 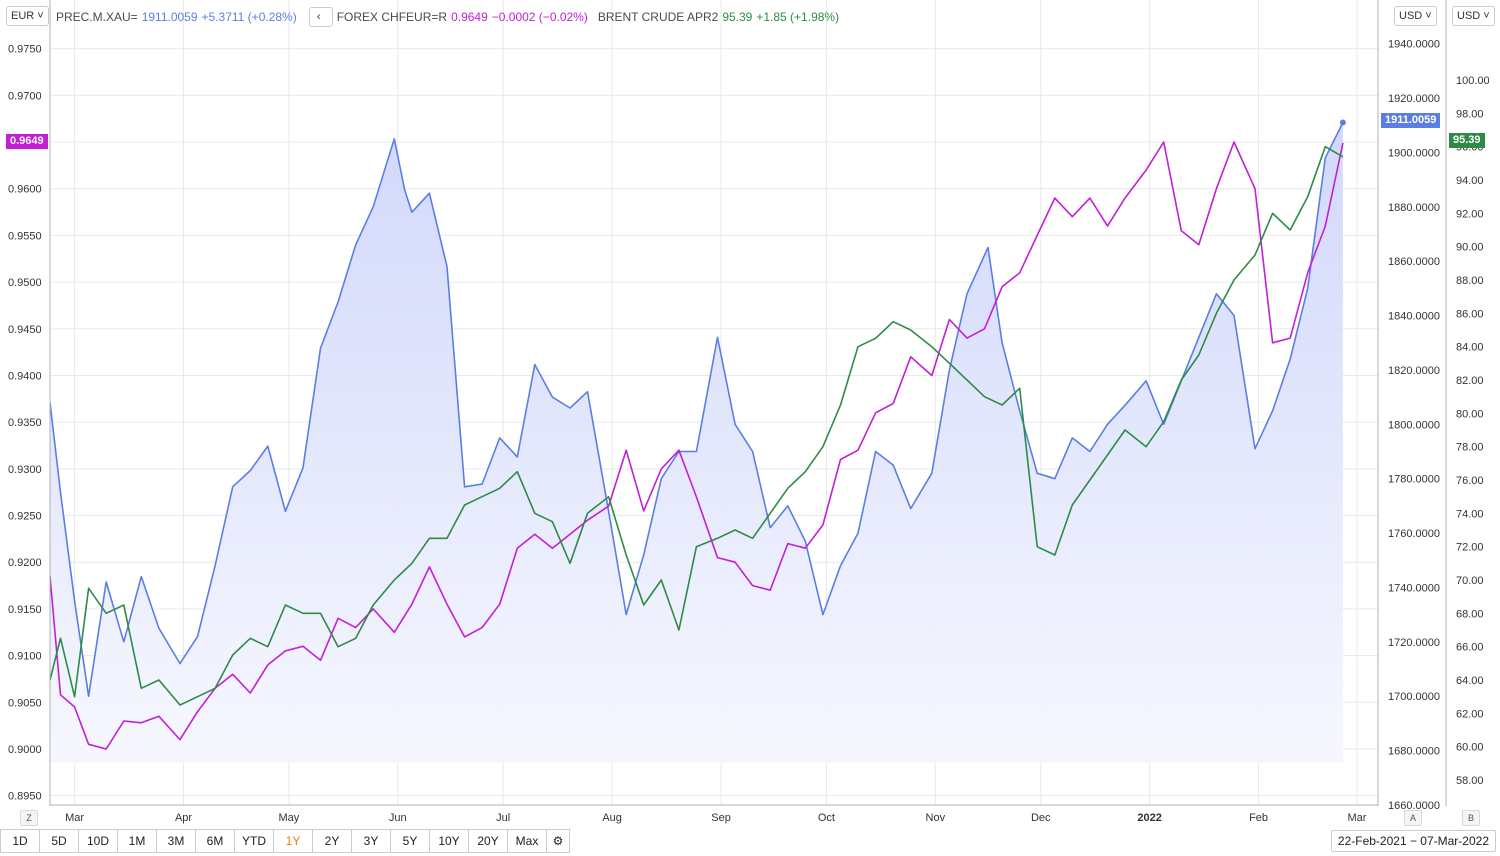 What do you see at coordinates (1414, 588) in the screenshot?
I see `right1-tick-label: 1740.0000` at bounding box center [1414, 588].